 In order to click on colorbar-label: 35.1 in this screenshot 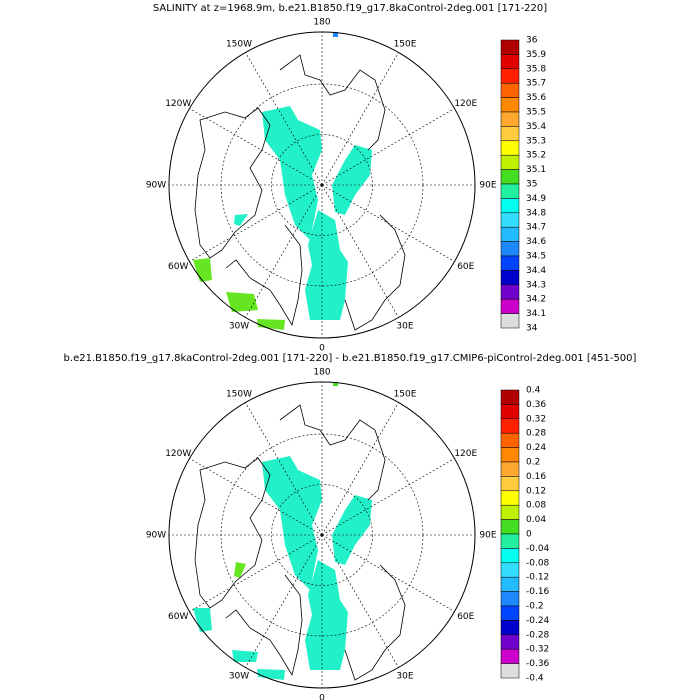, I will do `click(536, 170)`.